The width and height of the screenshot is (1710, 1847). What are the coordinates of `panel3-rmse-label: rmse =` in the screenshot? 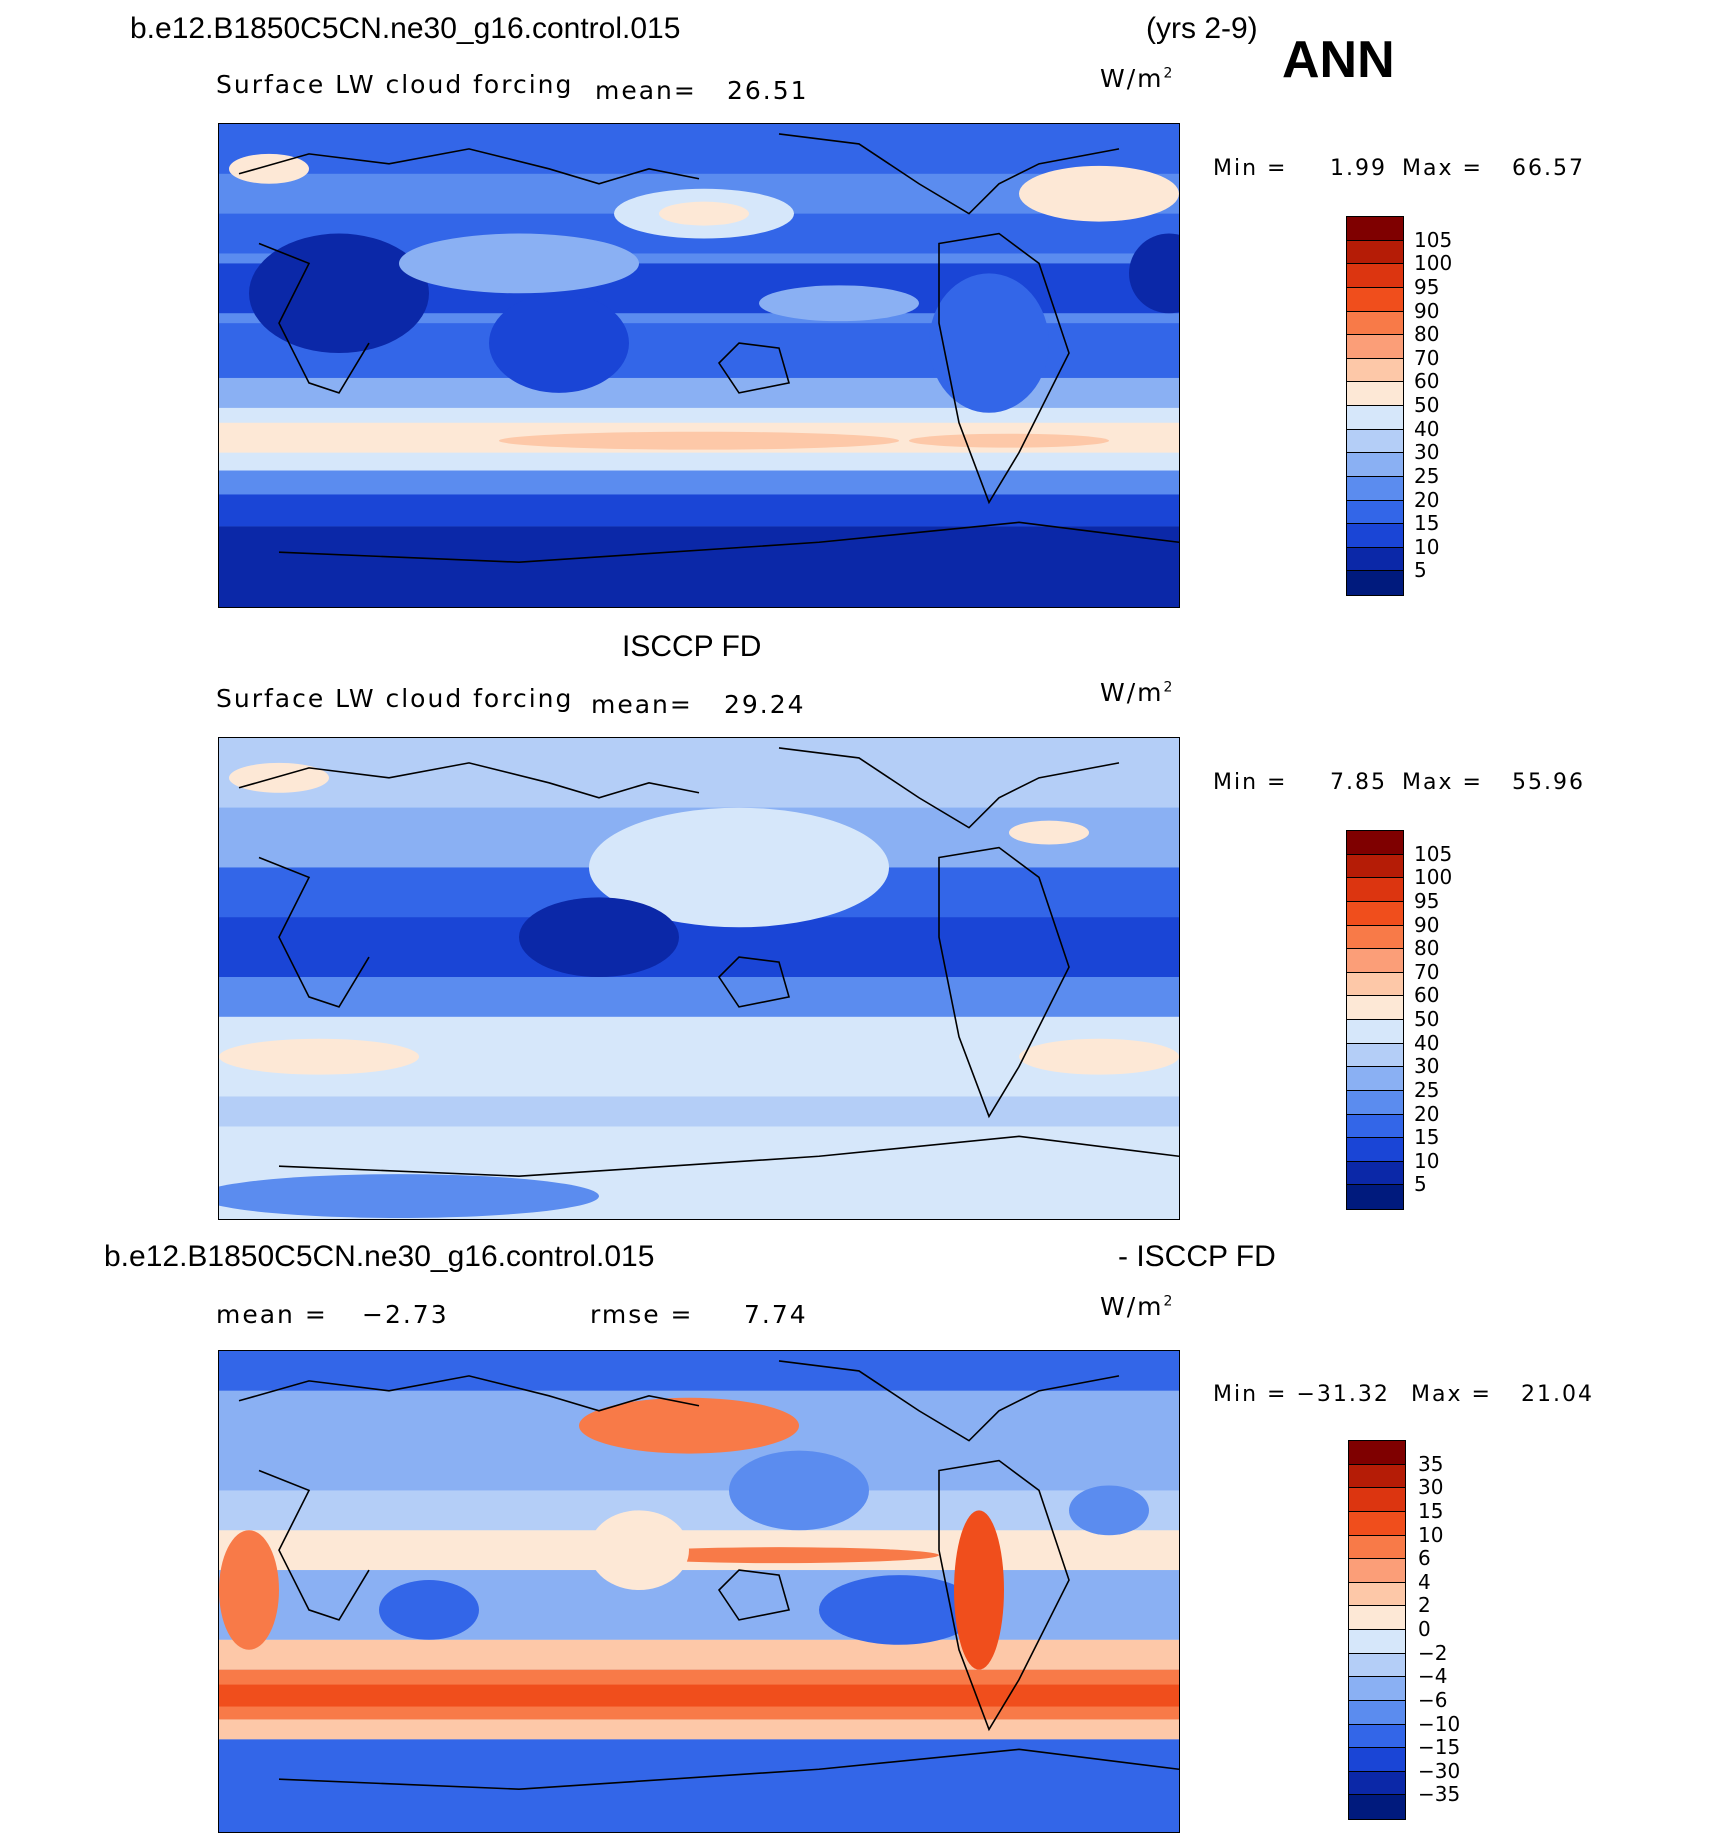 It's located at (642, 1314).